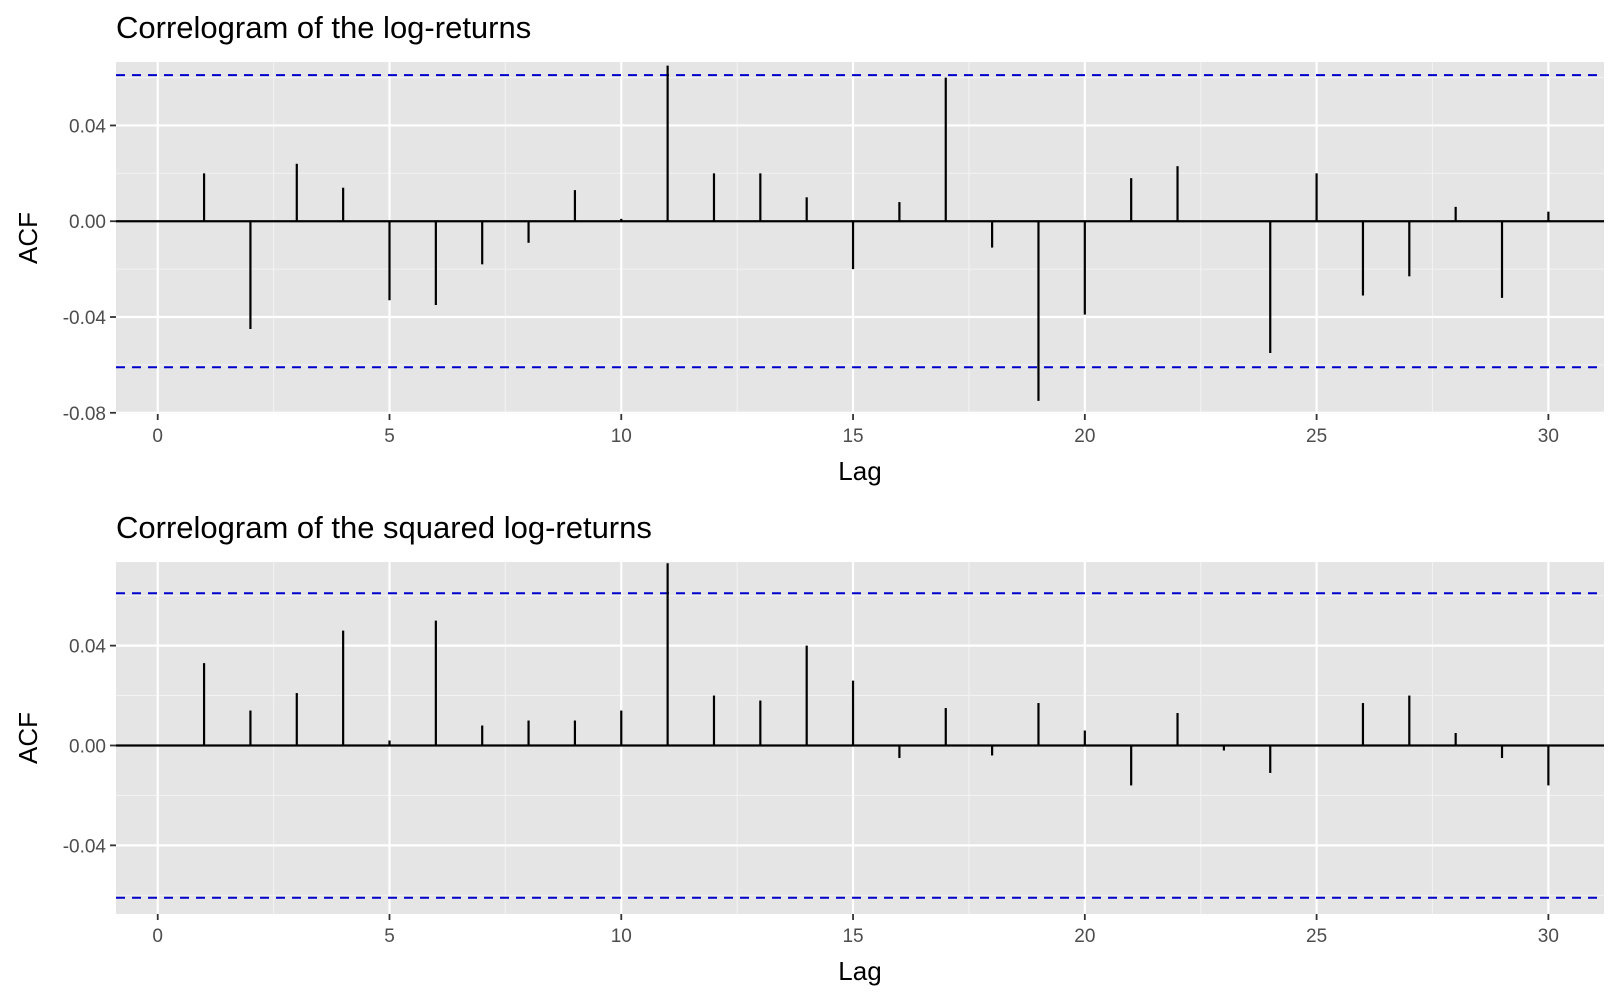  Describe the element at coordinates (84, 414) in the screenshot. I see `y-tick-label: -0.08` at that location.